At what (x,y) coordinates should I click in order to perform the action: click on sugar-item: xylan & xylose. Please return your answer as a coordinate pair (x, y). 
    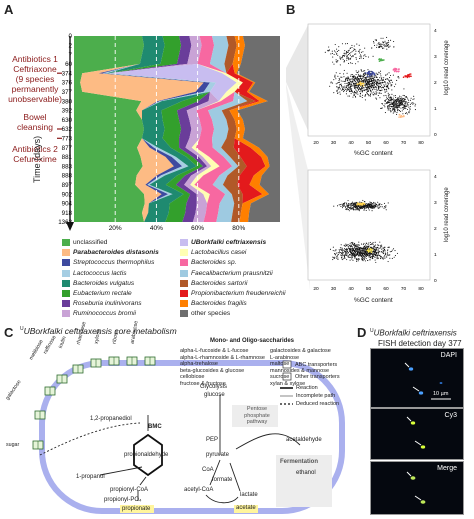
    Looking at the image, I should click on (288, 383).